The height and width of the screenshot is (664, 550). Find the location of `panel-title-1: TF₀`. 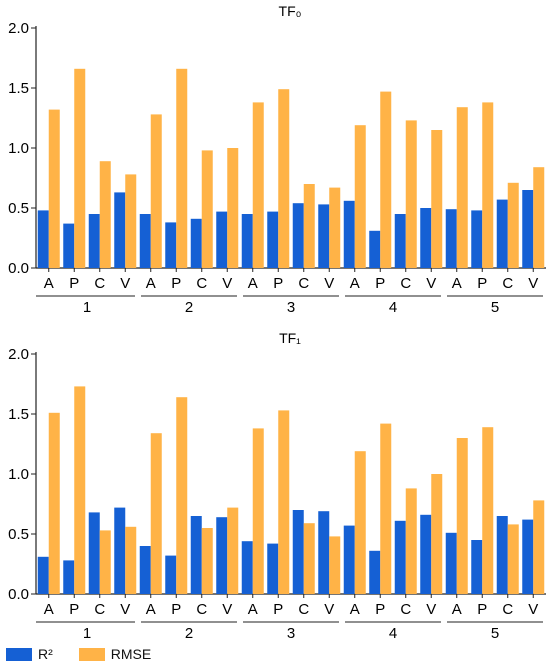

panel-title-1: TF₀ is located at coordinates (290, 11).